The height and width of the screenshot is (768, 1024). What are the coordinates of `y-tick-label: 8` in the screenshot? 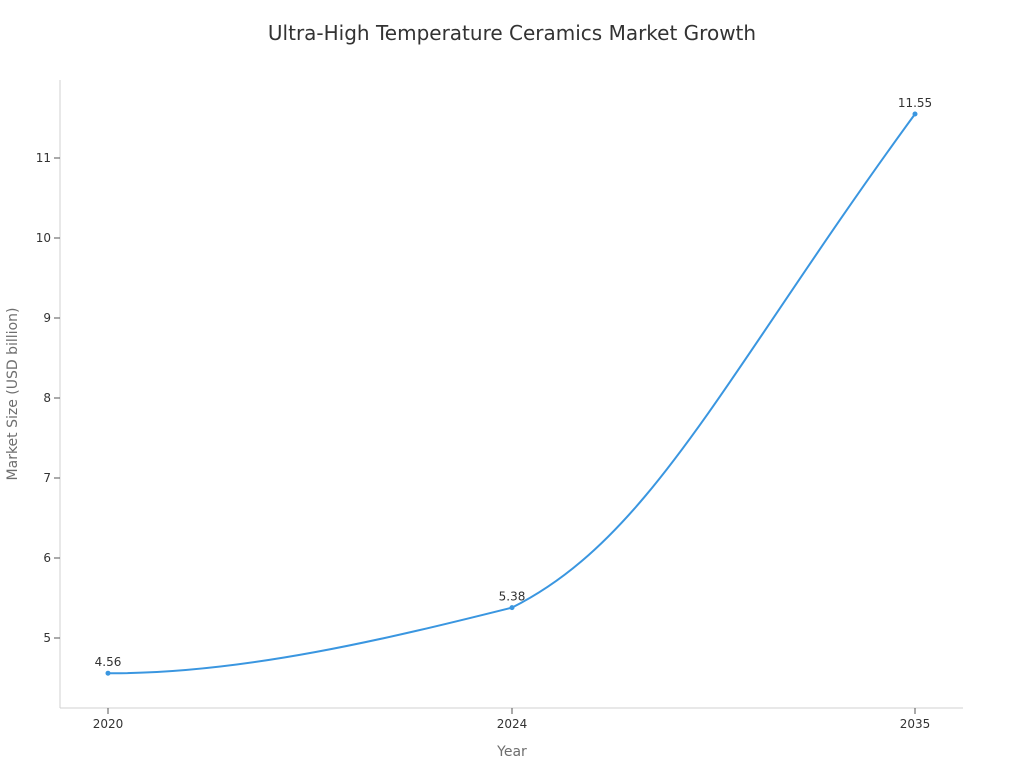 It's located at (47, 398).